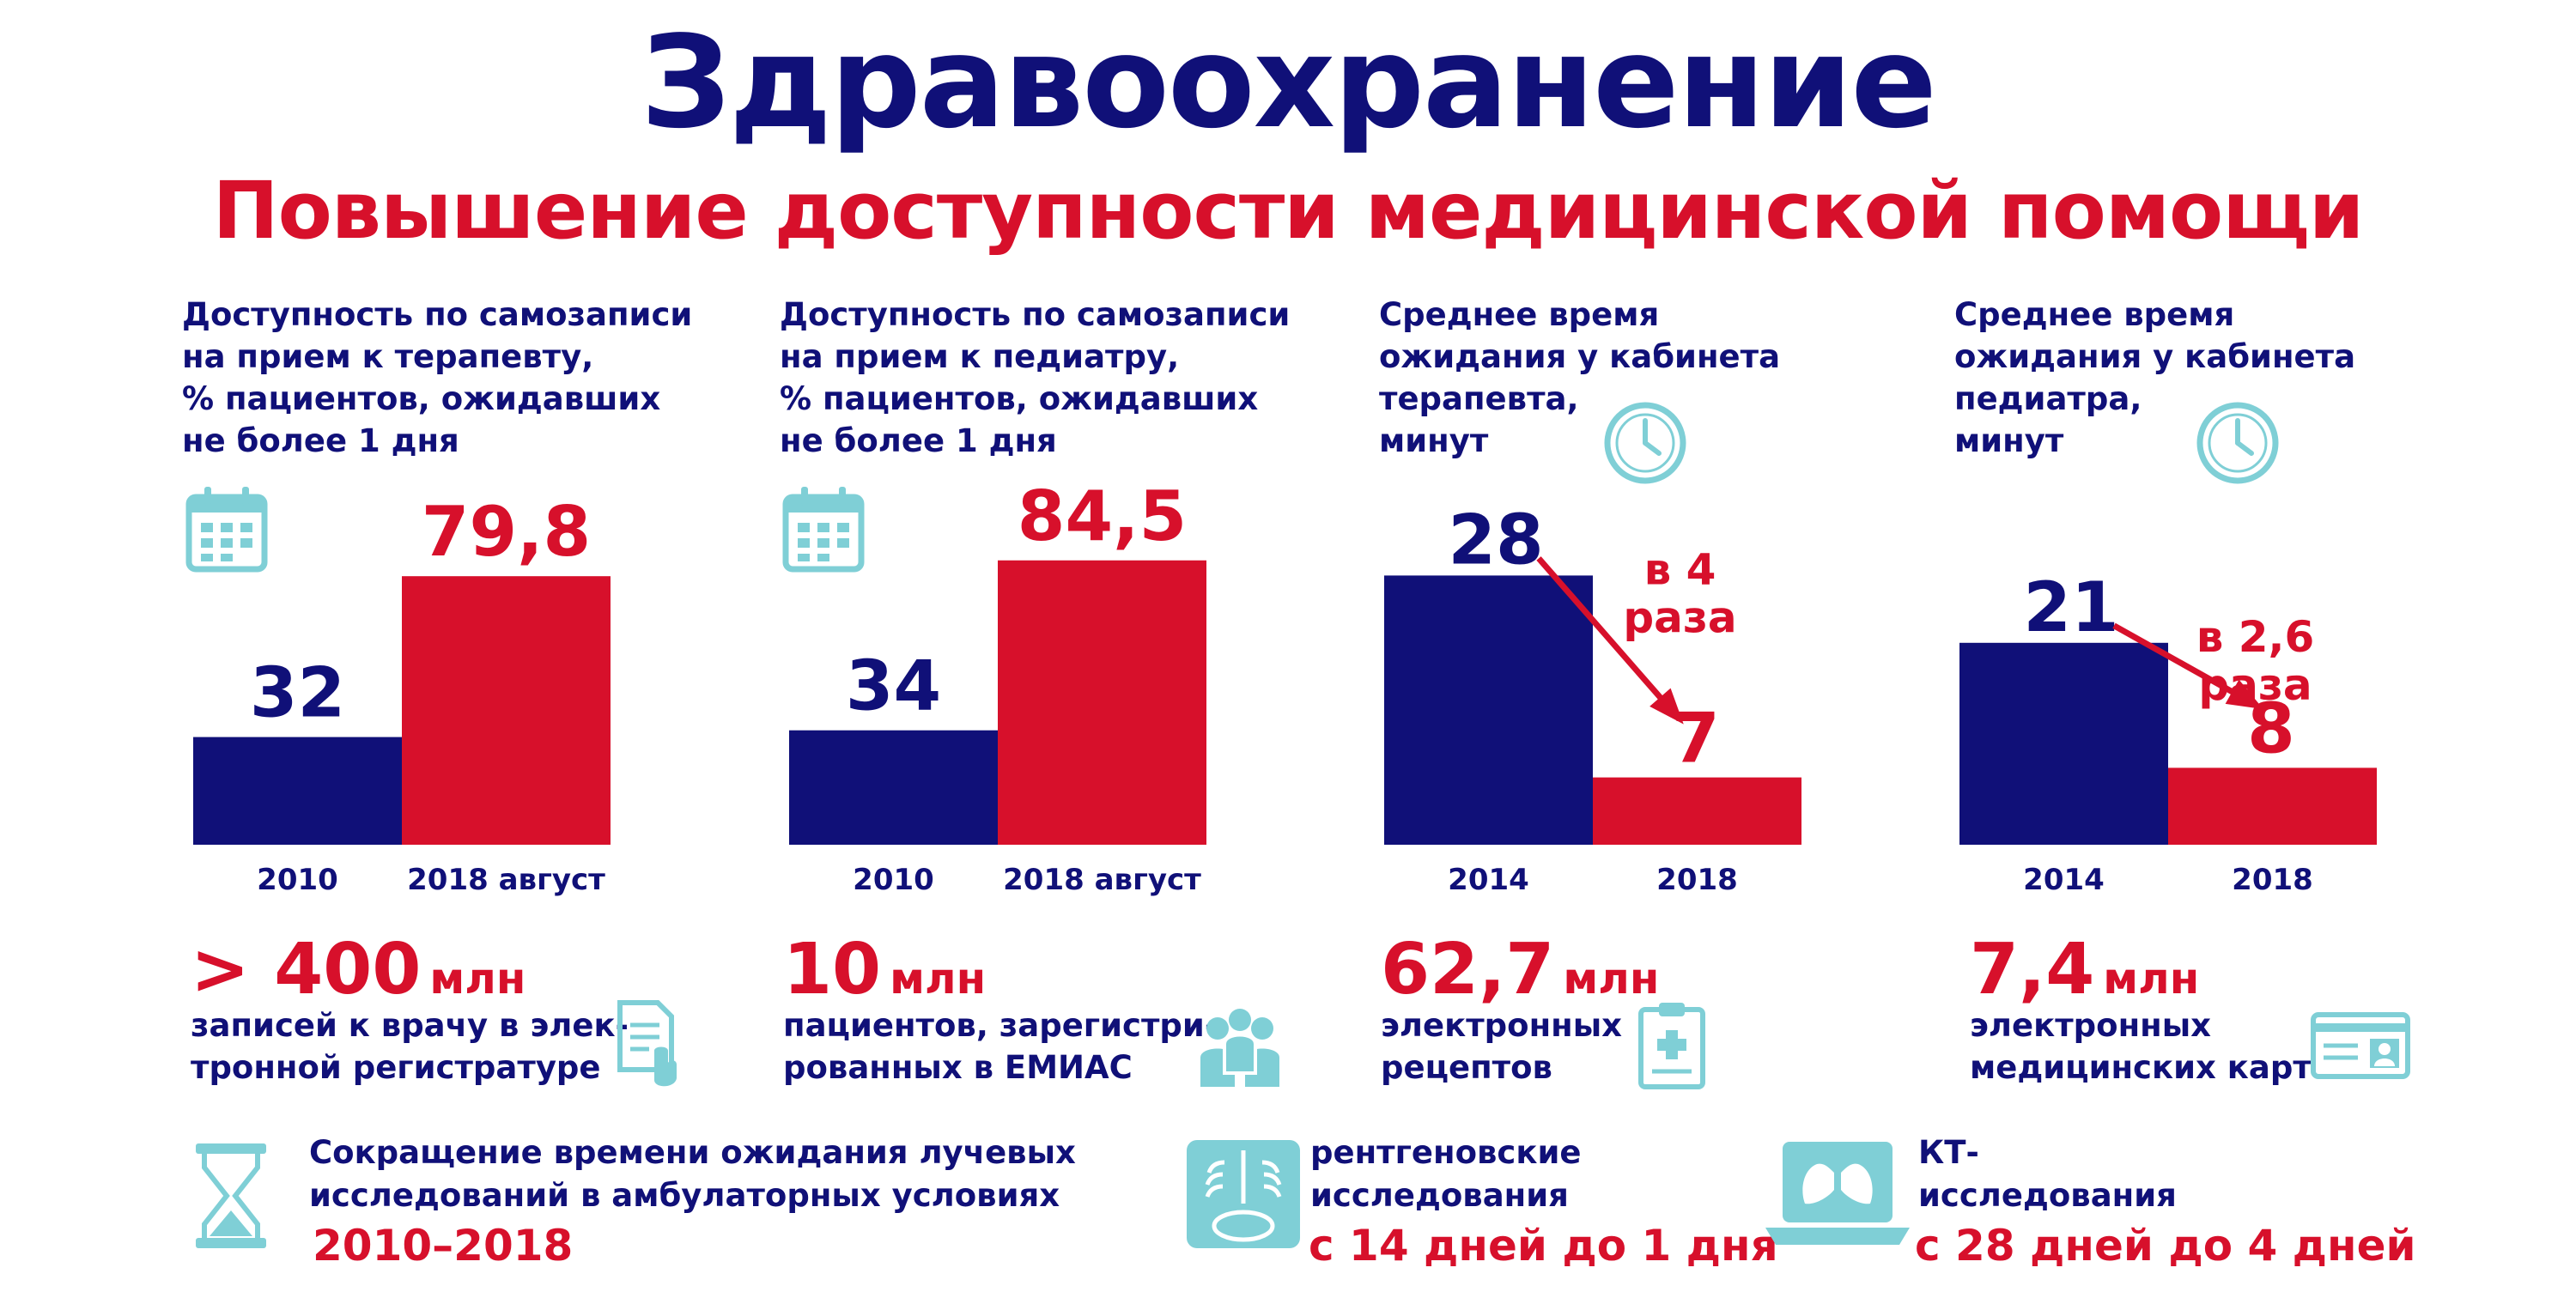 This screenshot has width=2576, height=1298. Describe the element at coordinates (1239, 1048) in the screenshot. I see `family-icon` at that location.